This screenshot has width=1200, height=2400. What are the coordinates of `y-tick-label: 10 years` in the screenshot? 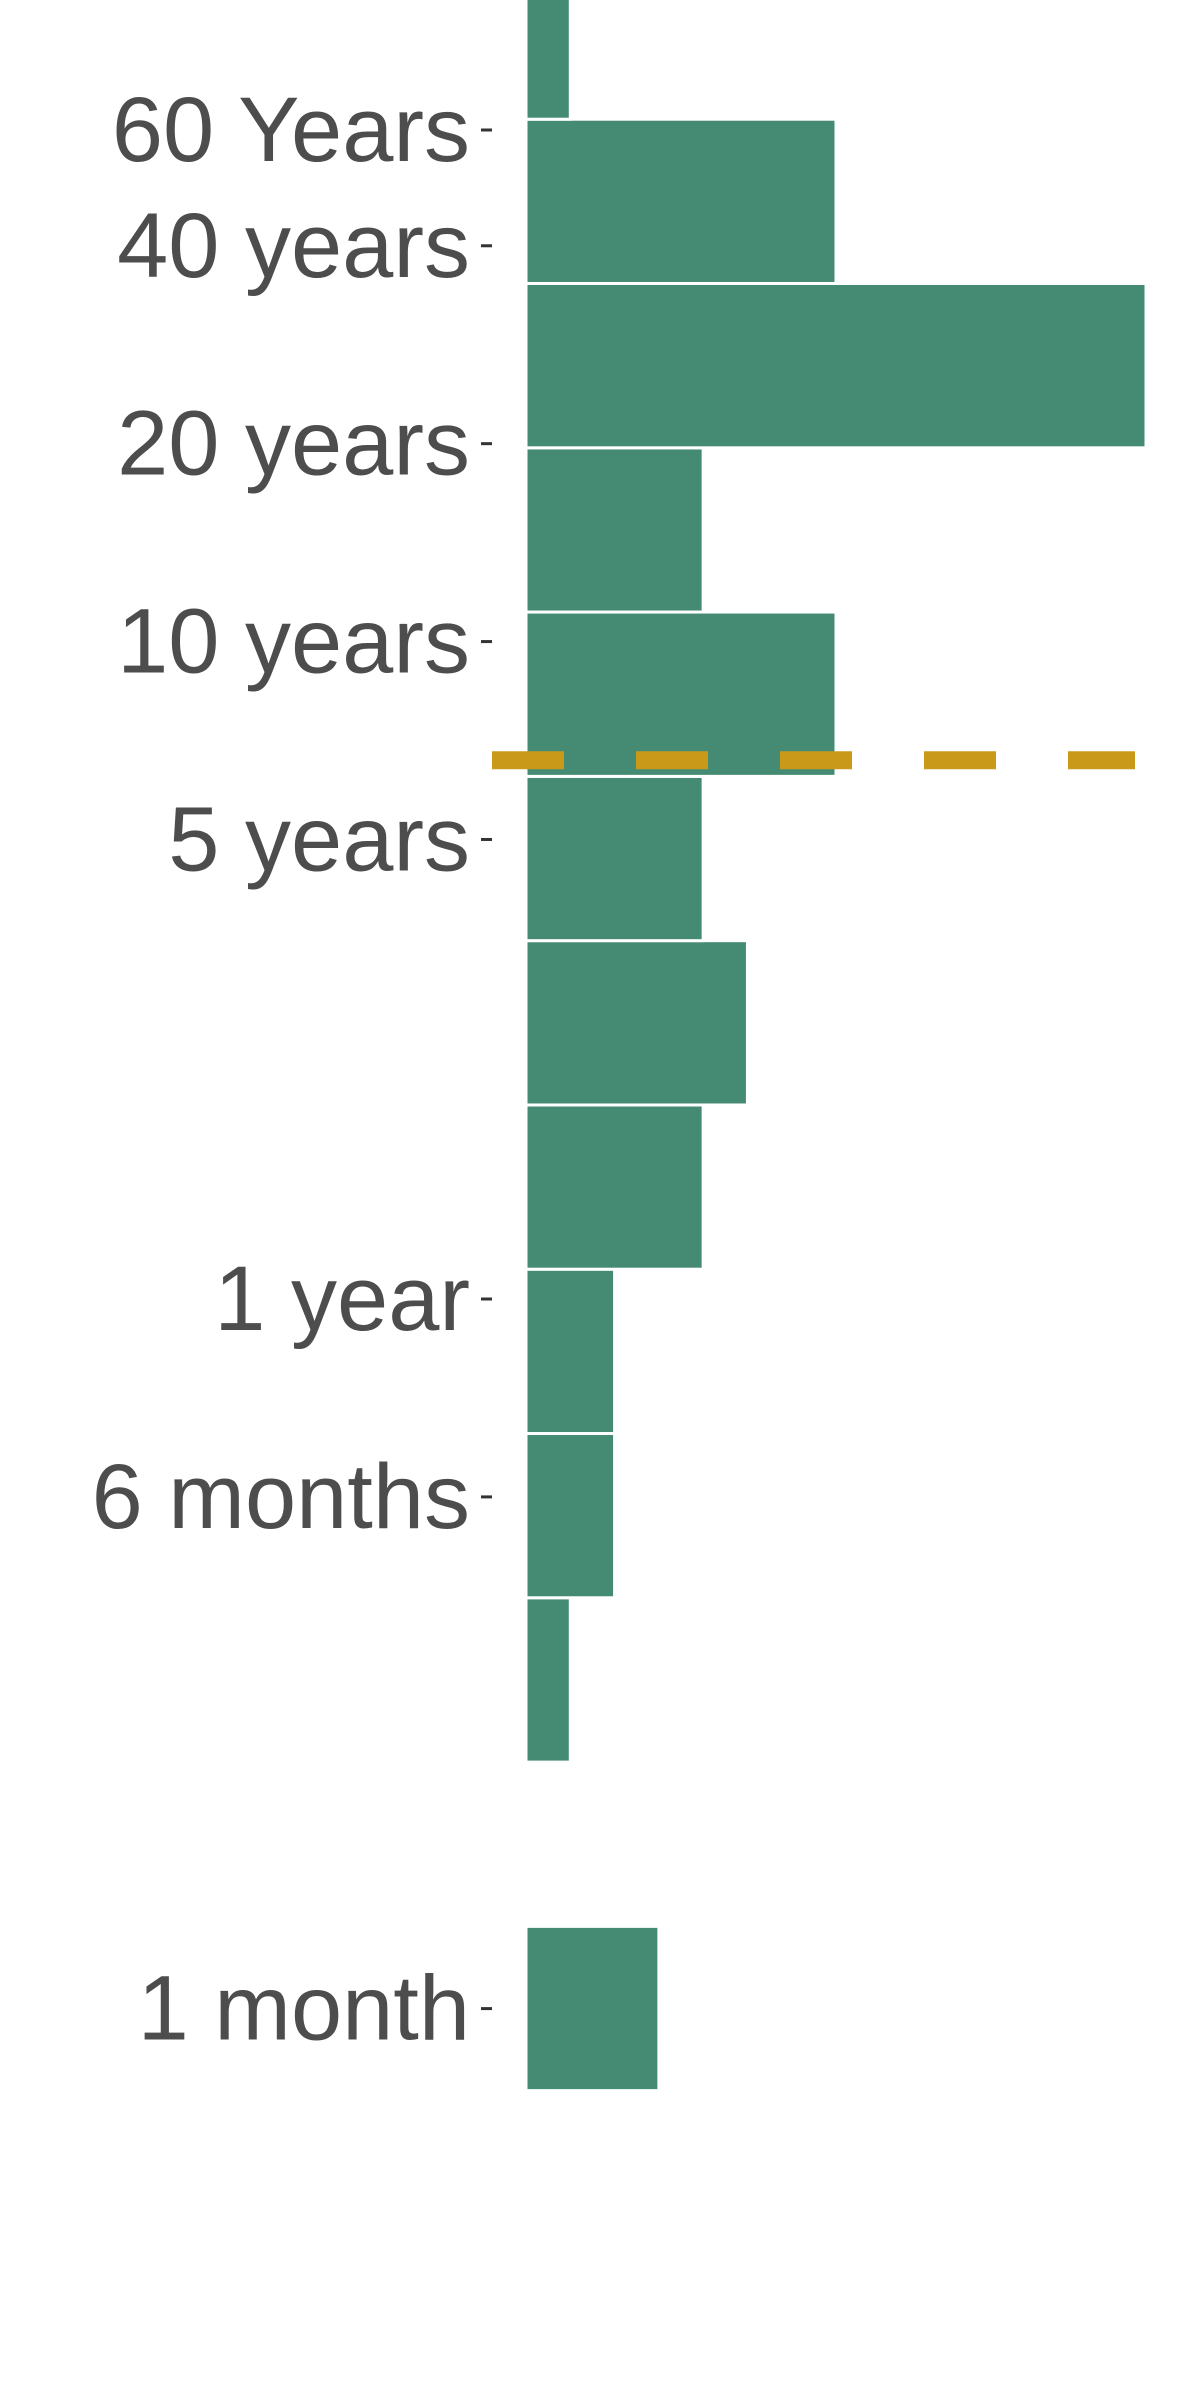 It's located at (293, 642).